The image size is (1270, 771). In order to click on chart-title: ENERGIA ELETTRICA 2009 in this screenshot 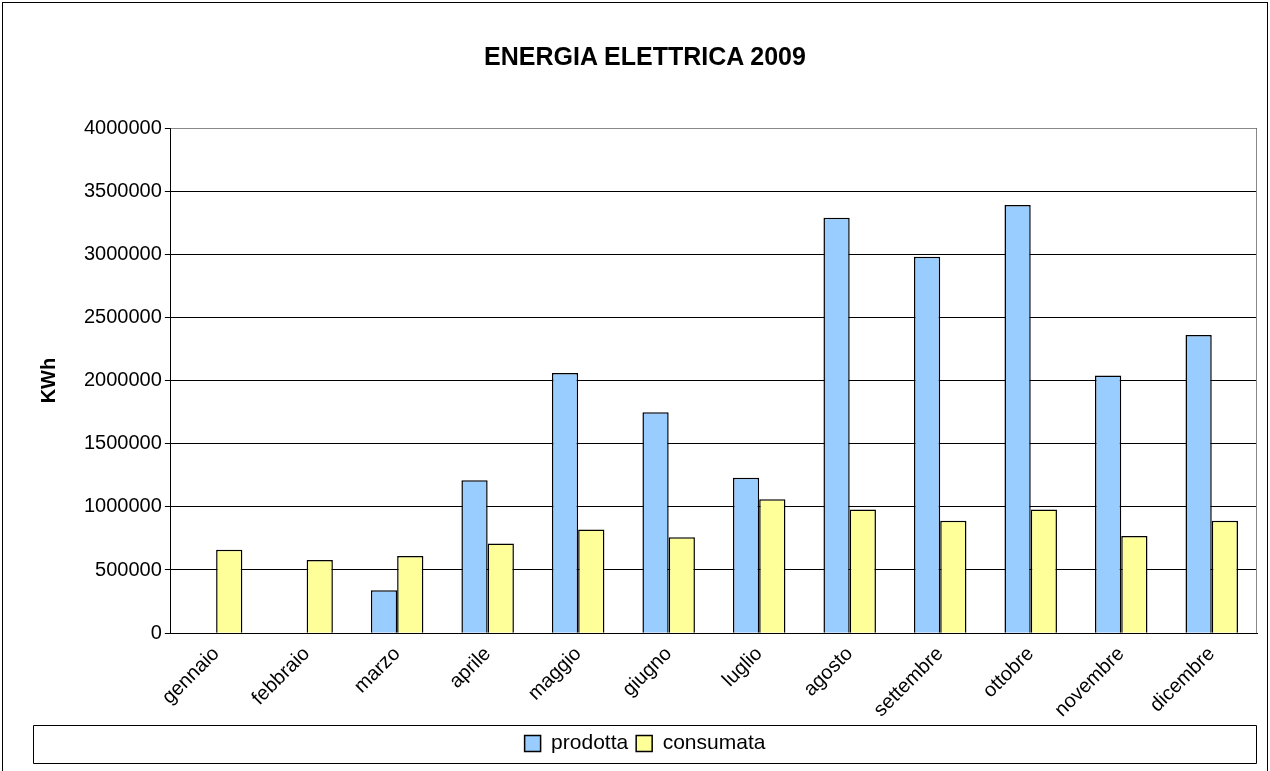, I will do `click(645, 55)`.